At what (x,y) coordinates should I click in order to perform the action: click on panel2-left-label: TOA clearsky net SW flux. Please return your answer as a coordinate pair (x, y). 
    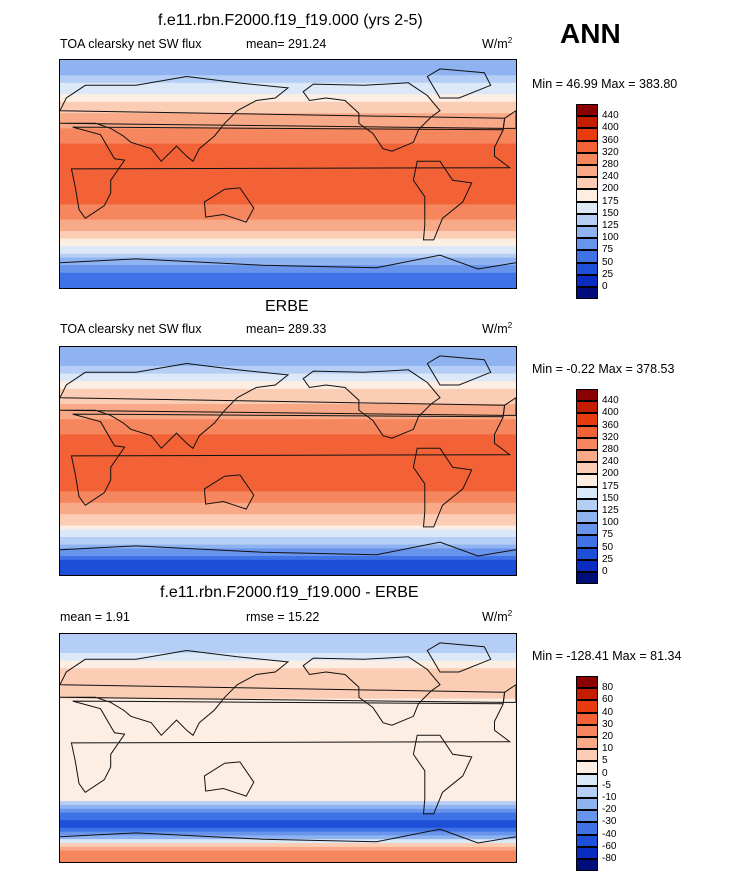
    Looking at the image, I should click on (131, 329).